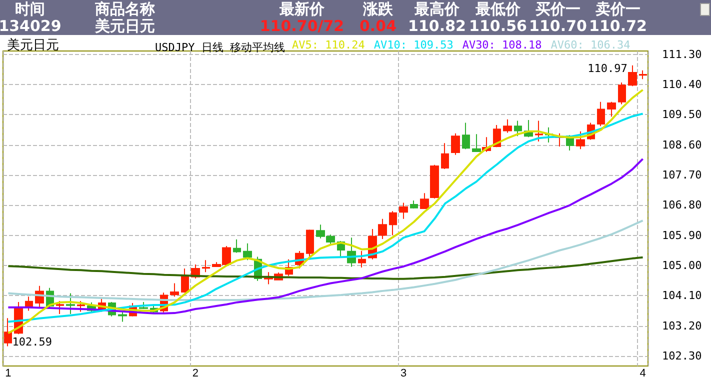 The height and width of the screenshot is (379, 711). Describe the element at coordinates (32, 342) in the screenshot. I see `annotation: 102.59` at that location.